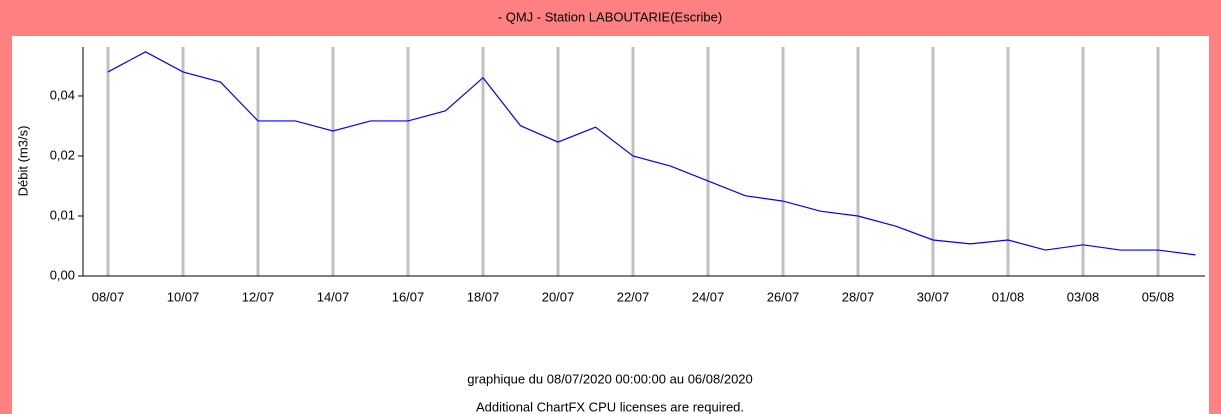 Image resolution: width=1221 pixels, height=414 pixels. I want to click on x-tick-label: 28/07, so click(858, 296).